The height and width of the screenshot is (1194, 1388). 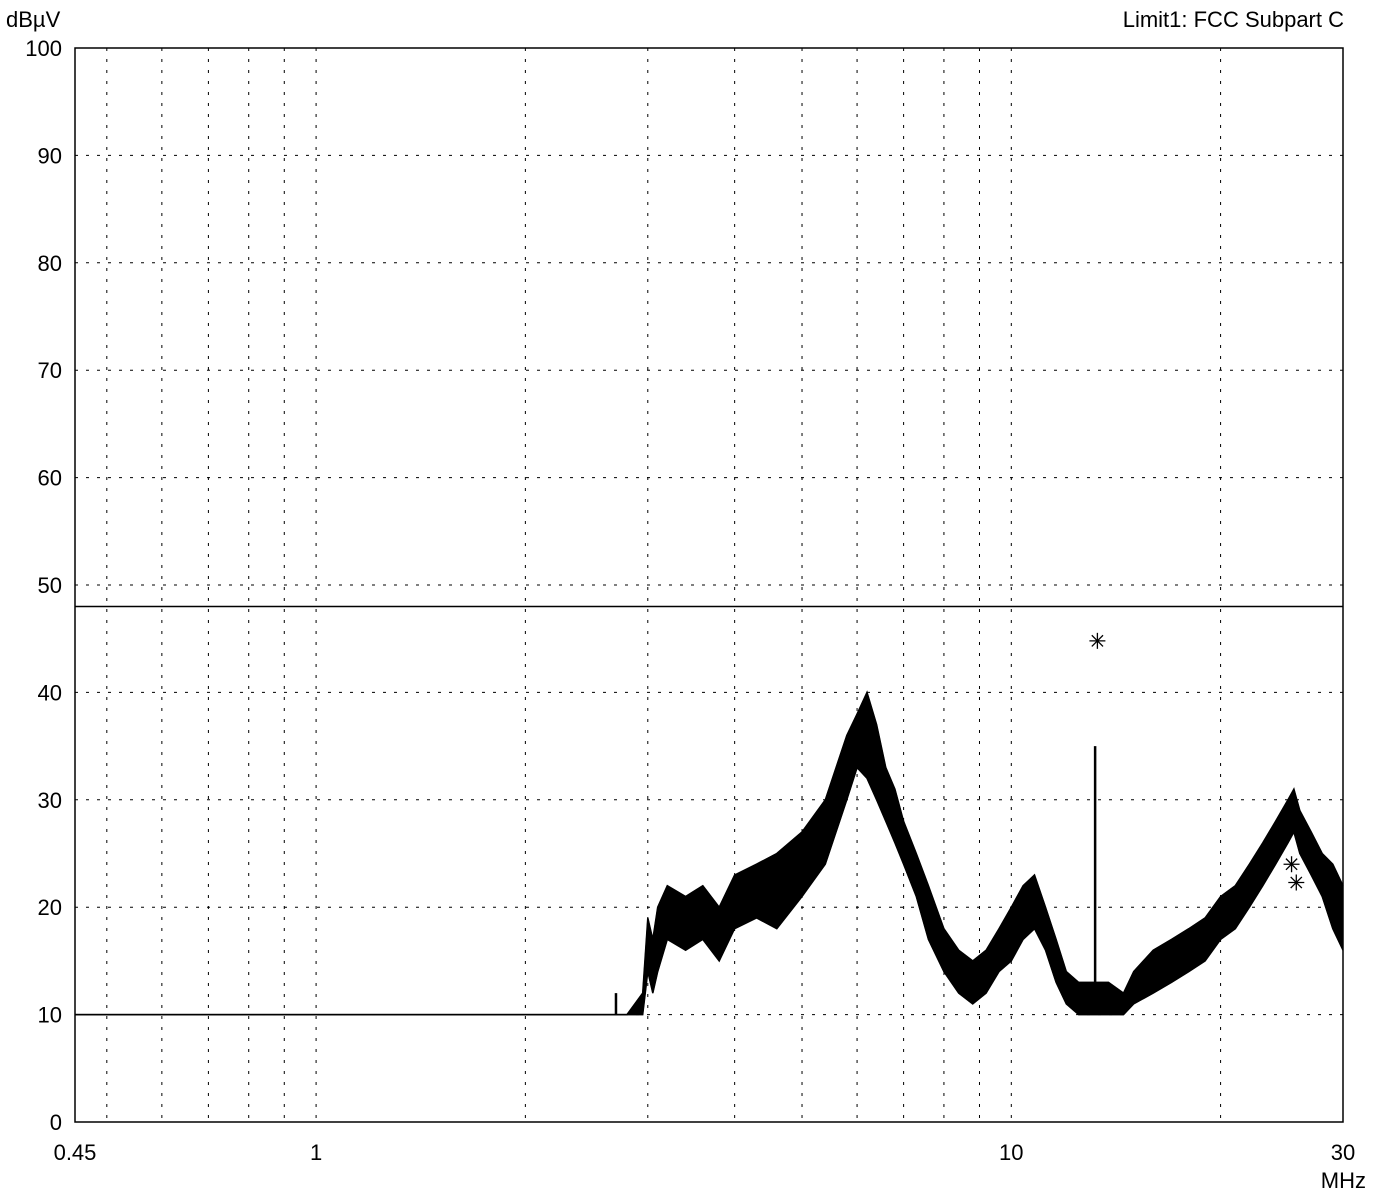 I want to click on x-tick-label: 0.45, so click(x=75, y=1152).